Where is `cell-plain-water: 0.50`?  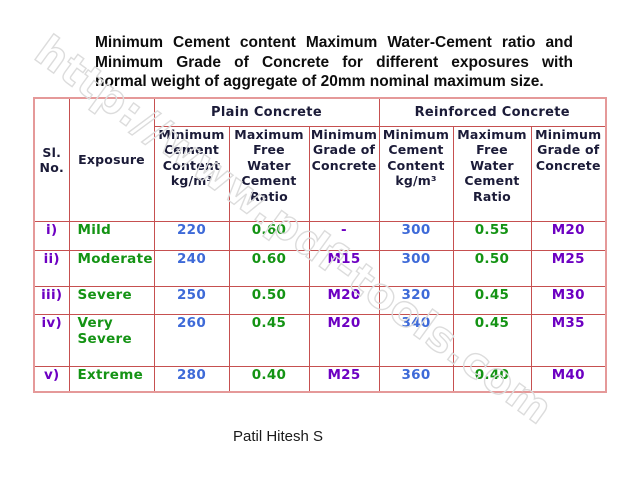
cell-plain-water: 0.50 is located at coordinates (269, 300).